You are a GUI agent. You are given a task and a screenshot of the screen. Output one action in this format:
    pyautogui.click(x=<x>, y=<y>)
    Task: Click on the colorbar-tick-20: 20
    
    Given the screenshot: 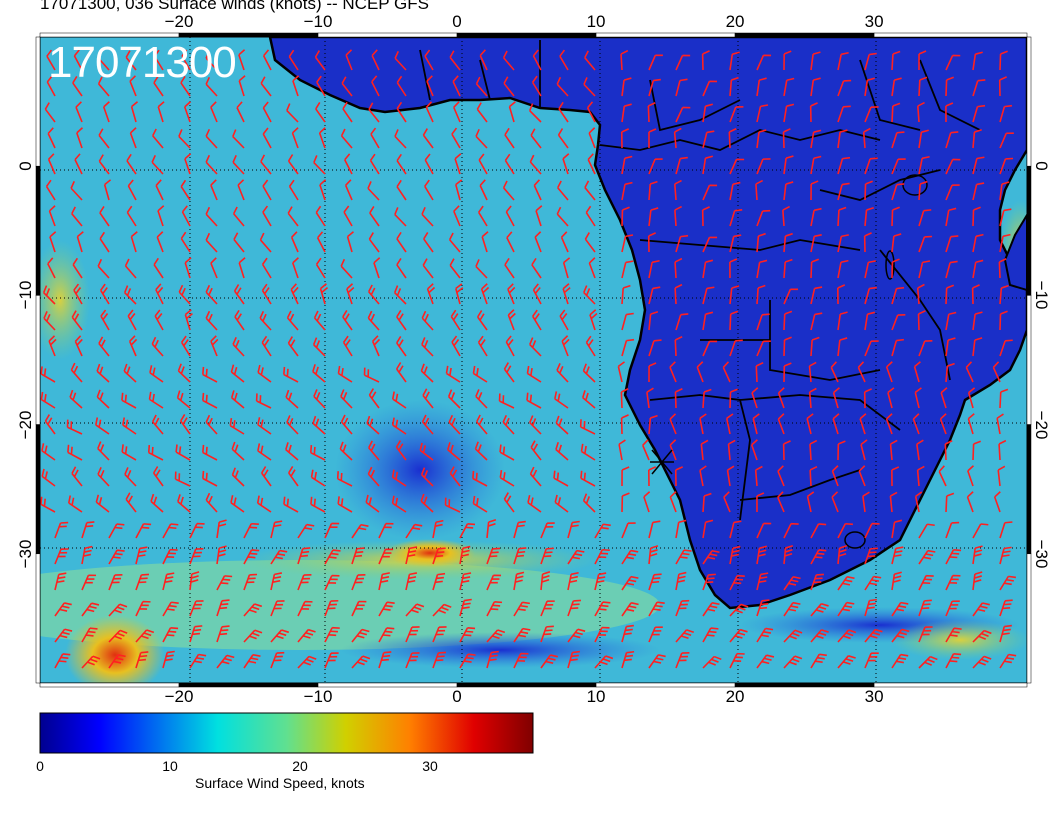 What is the action you would take?
    pyautogui.click(x=300, y=766)
    